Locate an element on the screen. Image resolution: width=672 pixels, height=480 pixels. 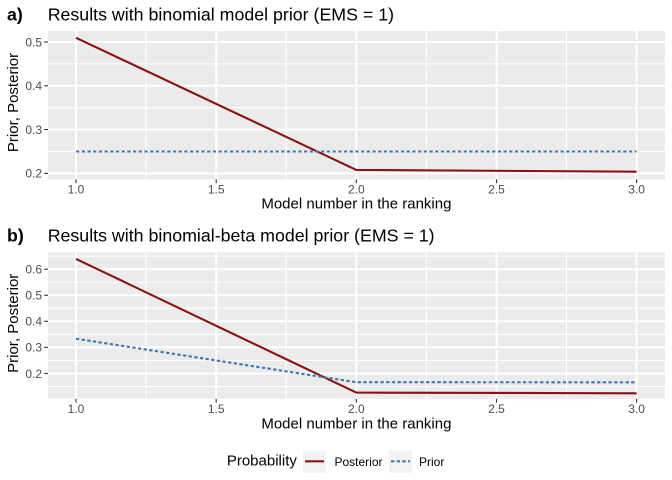
svg-text: Probability is located at coordinates (262, 461).